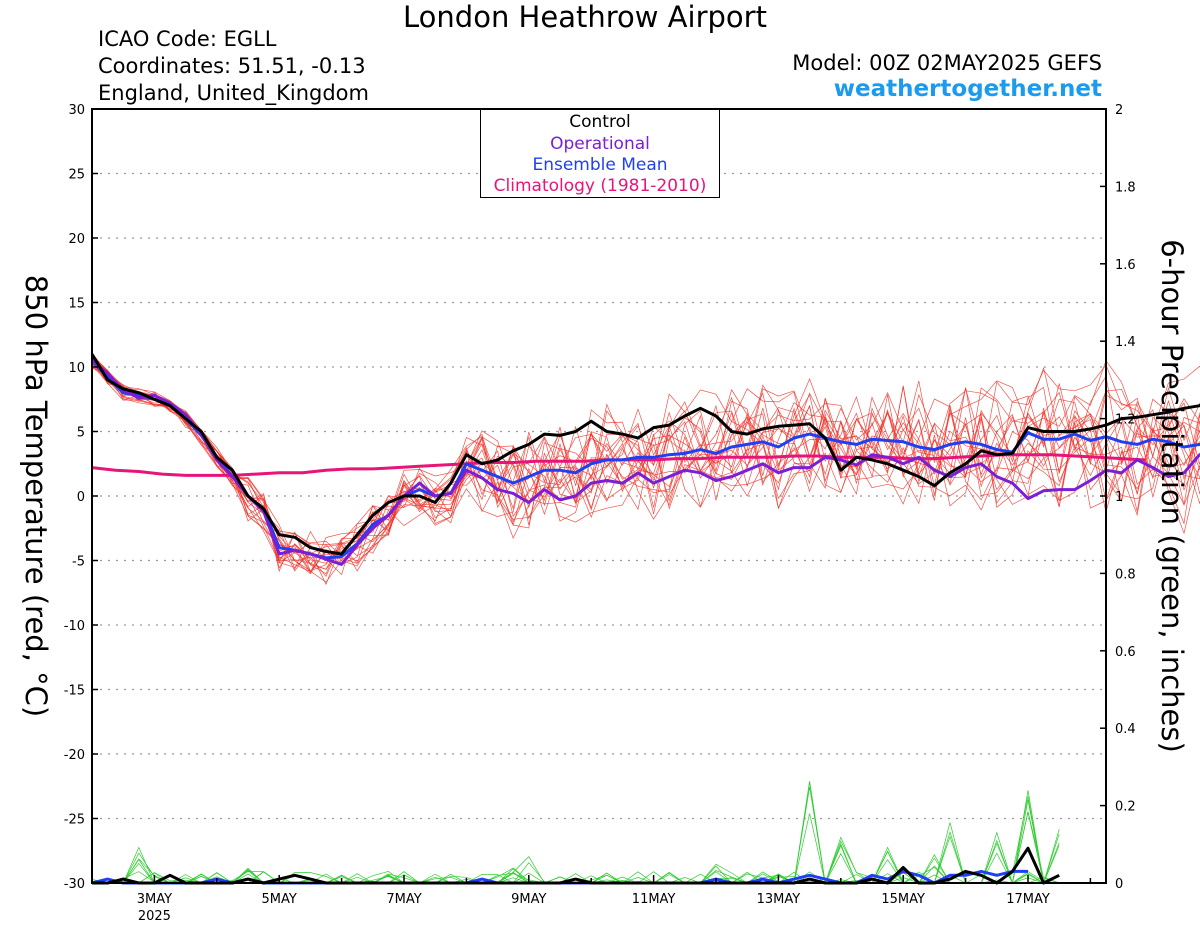 The width and height of the screenshot is (1200, 927). I want to click on y-tick-label-left: -10, so click(74, 626).